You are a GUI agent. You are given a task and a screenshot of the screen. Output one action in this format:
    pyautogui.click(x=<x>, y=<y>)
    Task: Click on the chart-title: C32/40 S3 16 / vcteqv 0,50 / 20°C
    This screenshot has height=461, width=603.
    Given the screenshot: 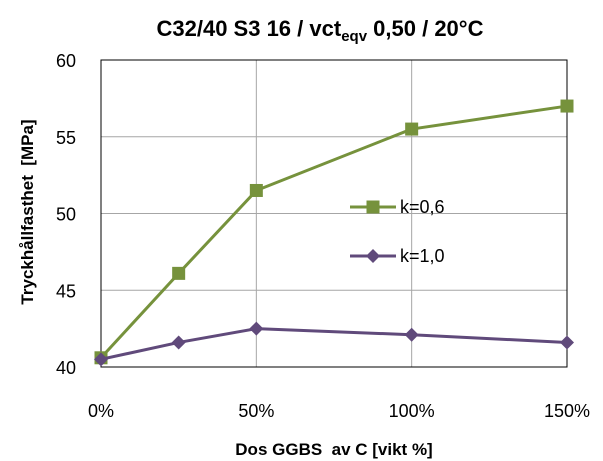 What is the action you would take?
    pyautogui.click(x=320, y=30)
    